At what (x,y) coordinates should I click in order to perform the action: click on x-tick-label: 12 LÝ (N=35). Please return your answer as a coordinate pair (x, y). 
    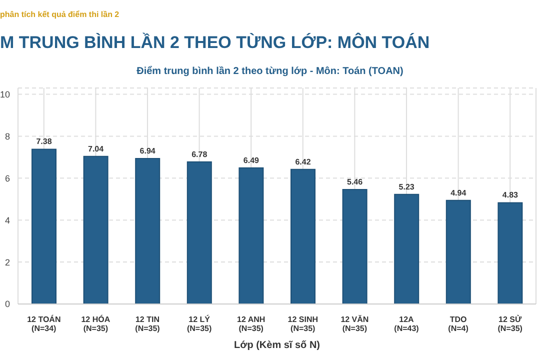
    Looking at the image, I should click on (199, 323).